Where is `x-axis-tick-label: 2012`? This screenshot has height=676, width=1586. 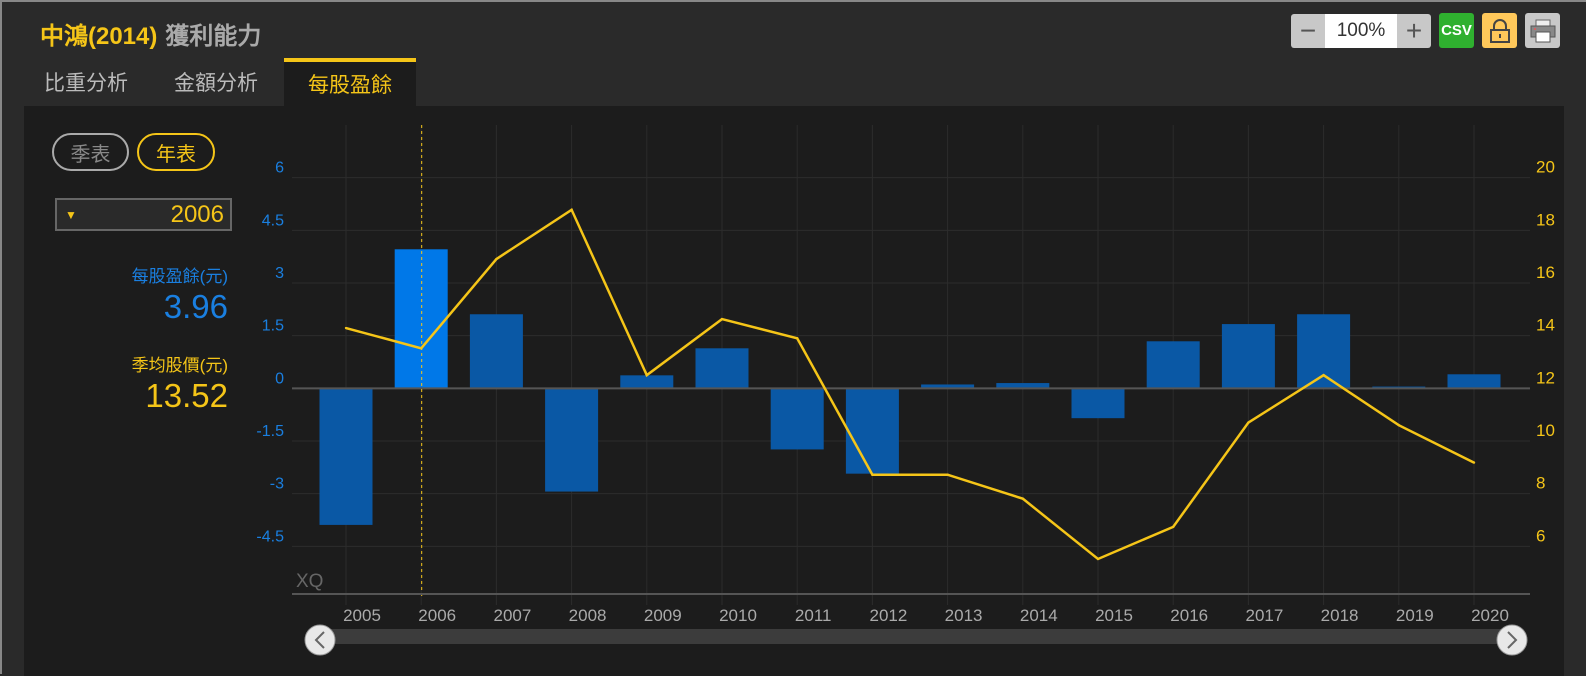
x-axis-tick-label: 2012 is located at coordinates (888, 615).